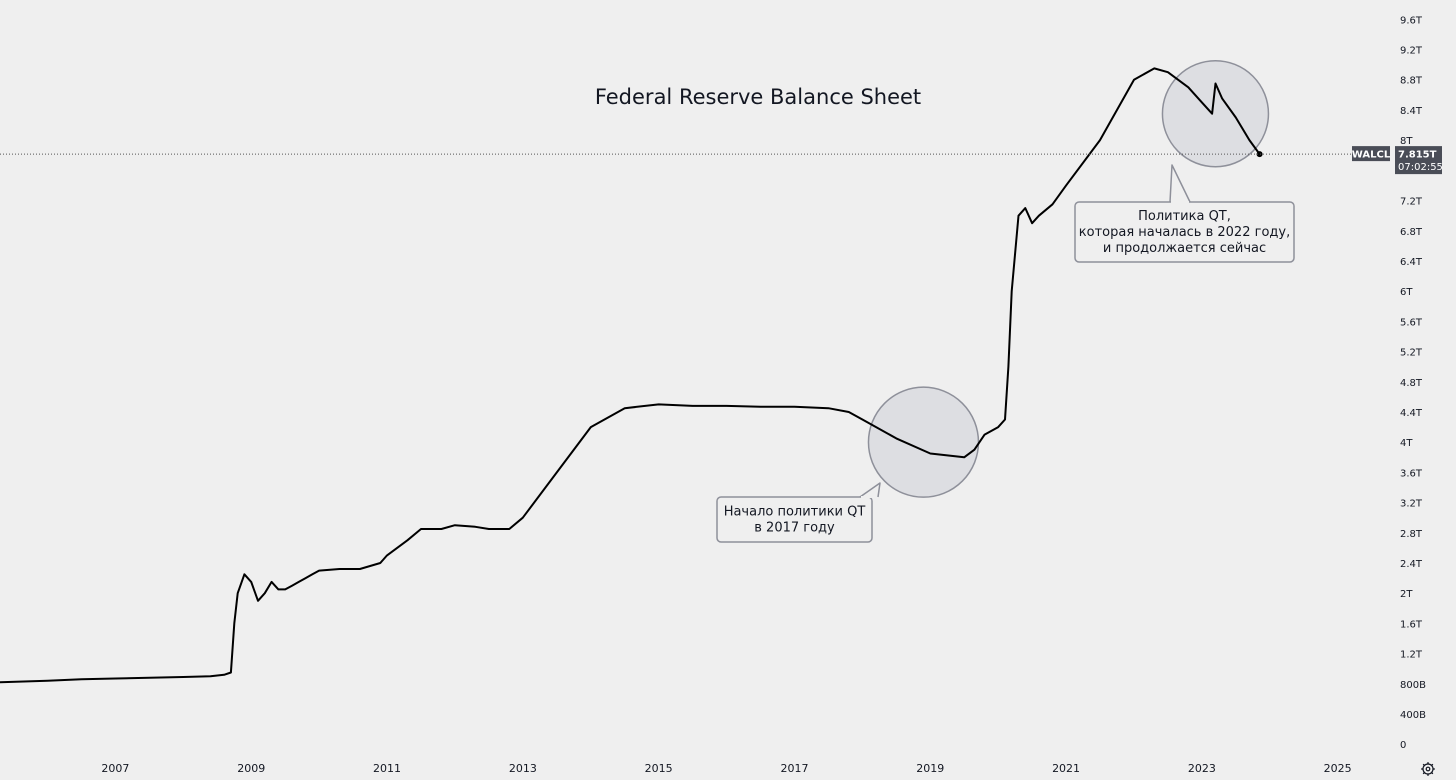 This screenshot has height=780, width=1456. What do you see at coordinates (1184, 216) in the screenshot?
I see `annotation-text: Политика QT,` at bounding box center [1184, 216].